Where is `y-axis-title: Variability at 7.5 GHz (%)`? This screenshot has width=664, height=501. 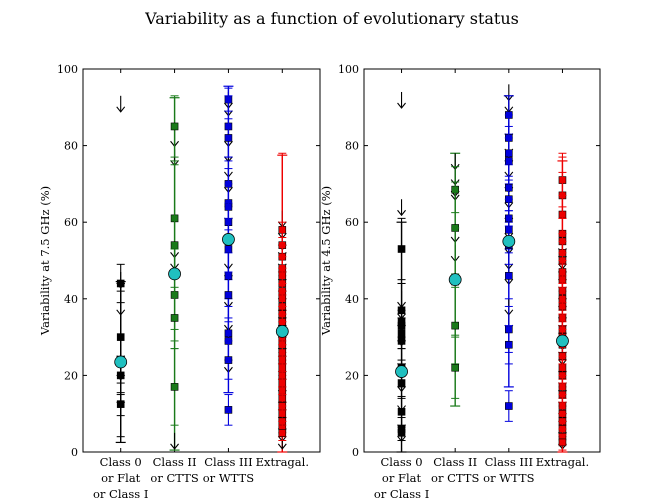
y-axis-title: Variability at 7.5 GHz (%) is located at coordinates (45, 261).